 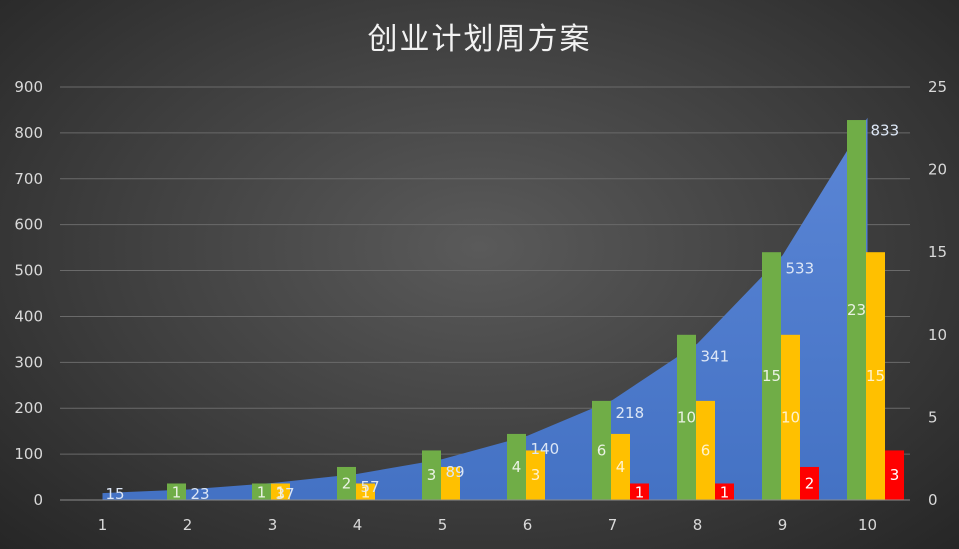 What do you see at coordinates (115, 494) in the screenshot?
I see `area-data-label: 15` at bounding box center [115, 494].